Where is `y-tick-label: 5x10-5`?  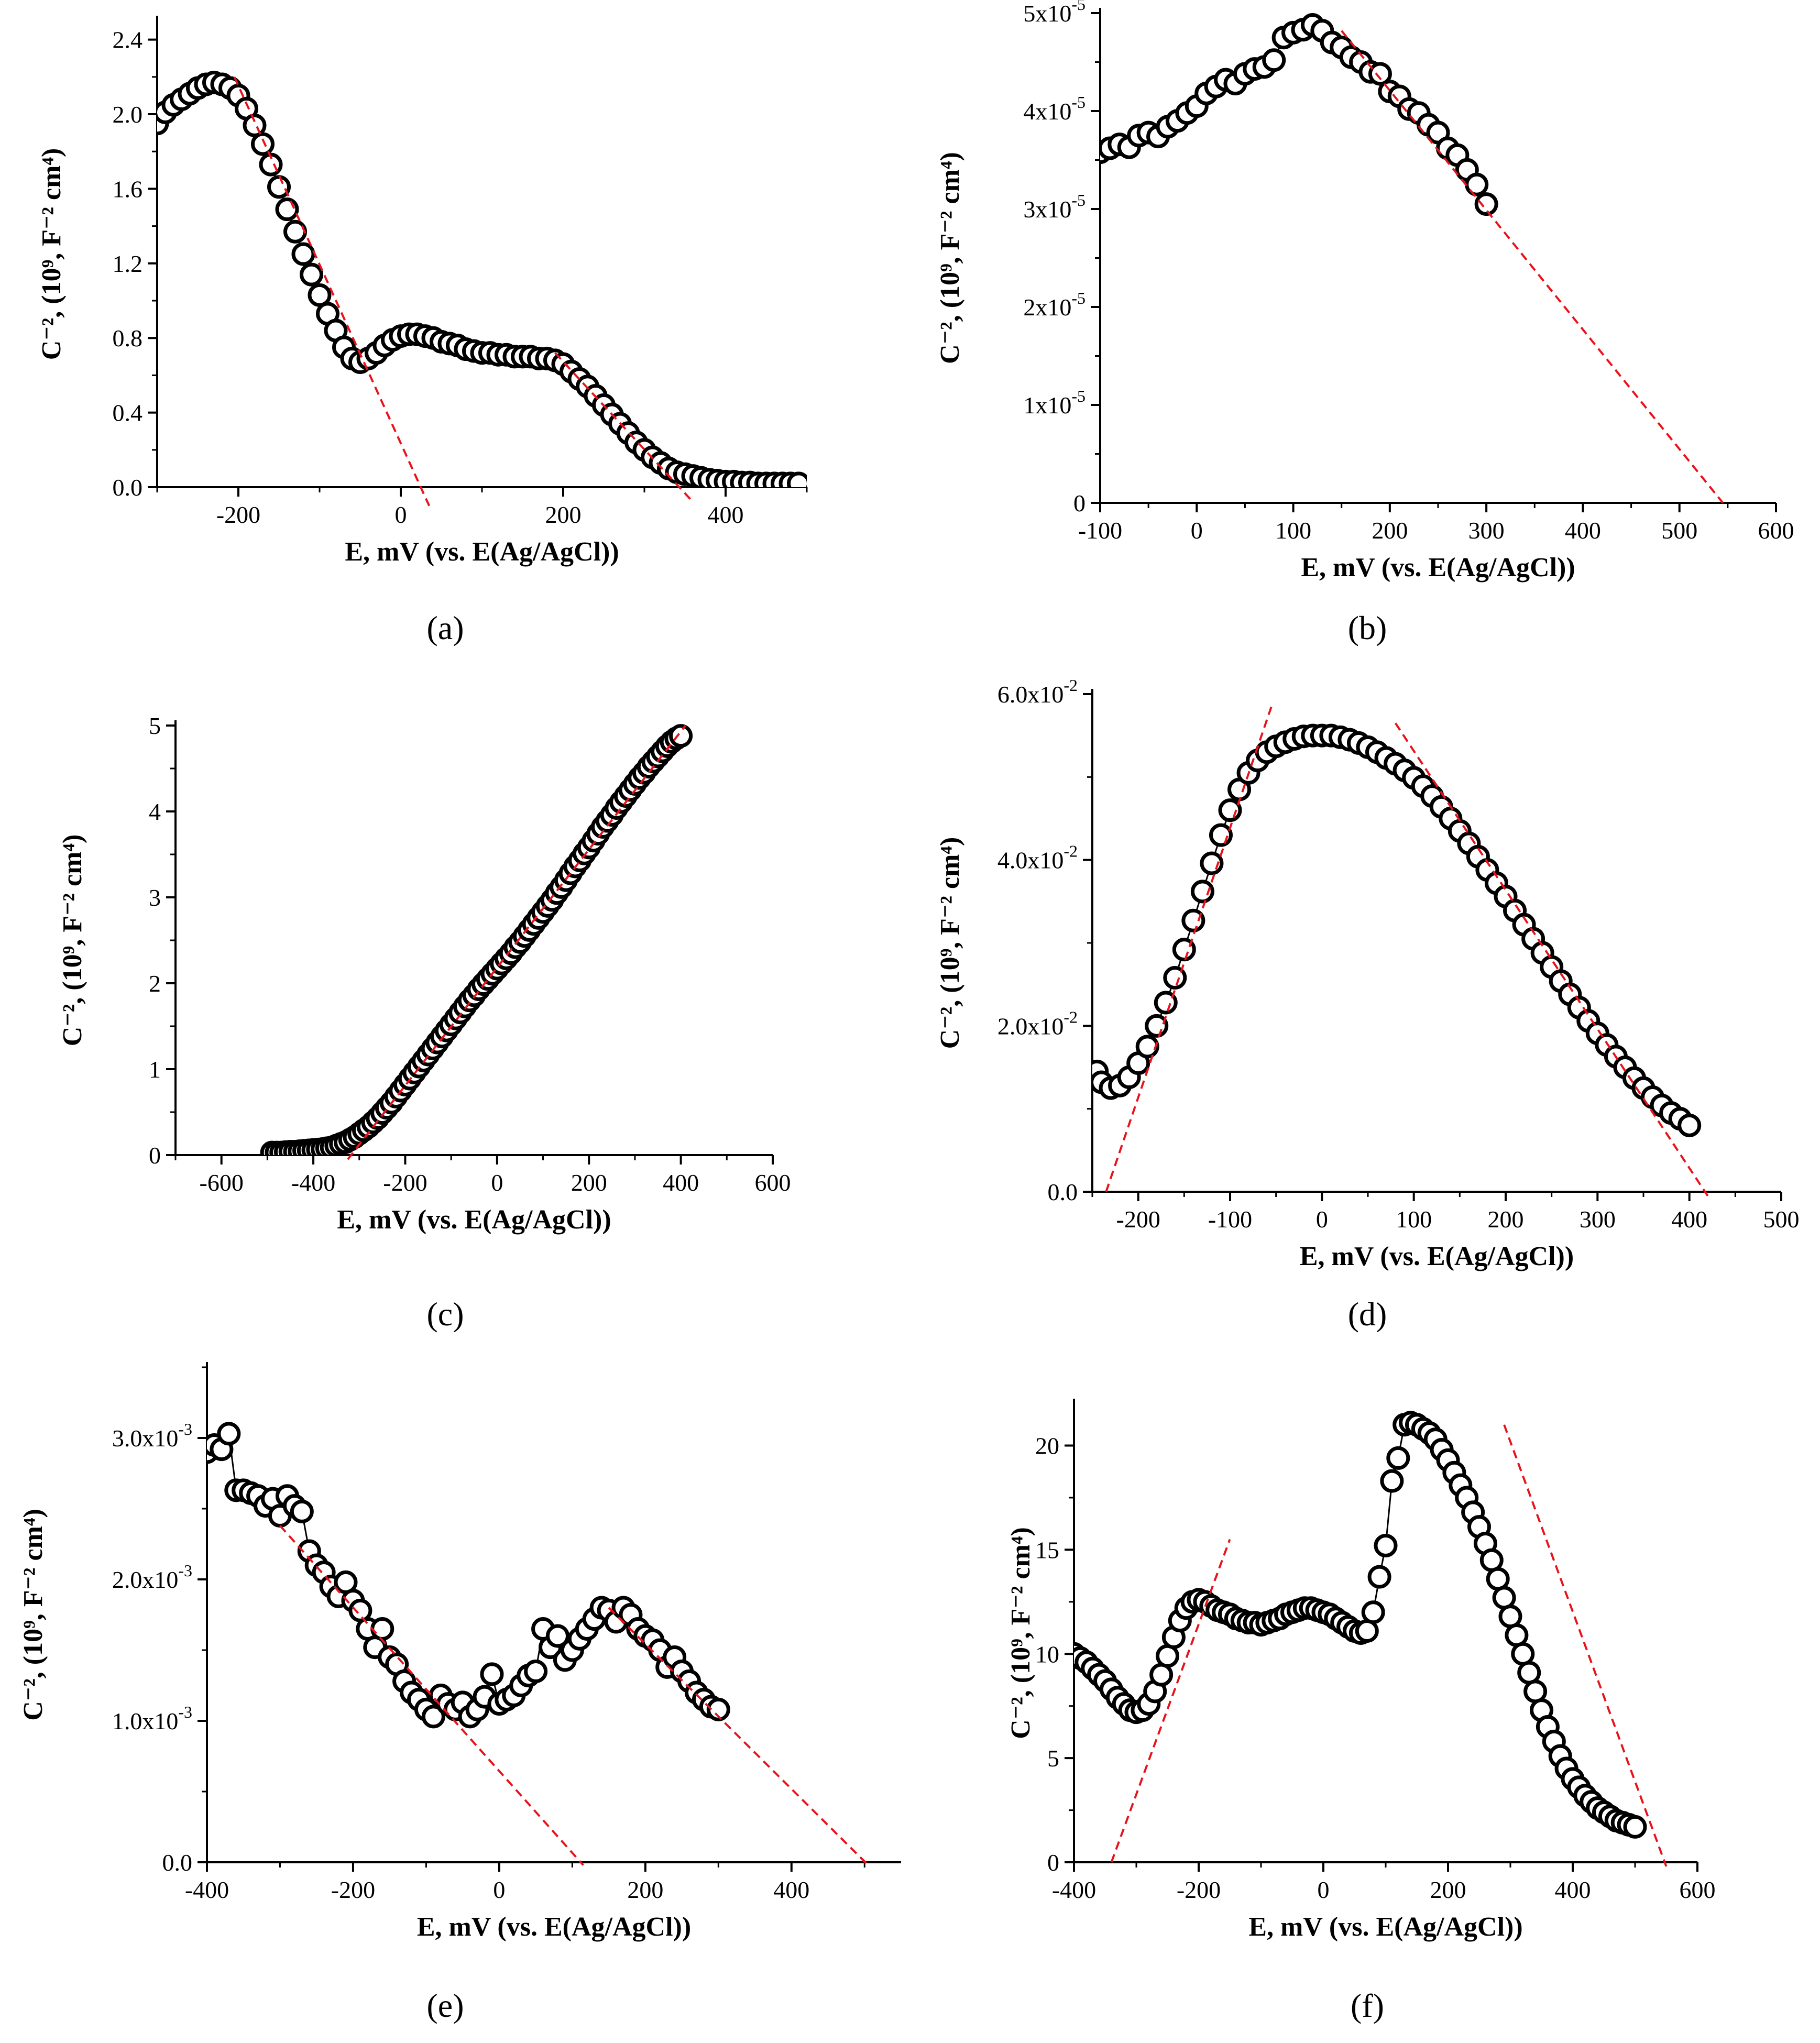
y-tick-label: 5x10-5 is located at coordinates (1054, 13).